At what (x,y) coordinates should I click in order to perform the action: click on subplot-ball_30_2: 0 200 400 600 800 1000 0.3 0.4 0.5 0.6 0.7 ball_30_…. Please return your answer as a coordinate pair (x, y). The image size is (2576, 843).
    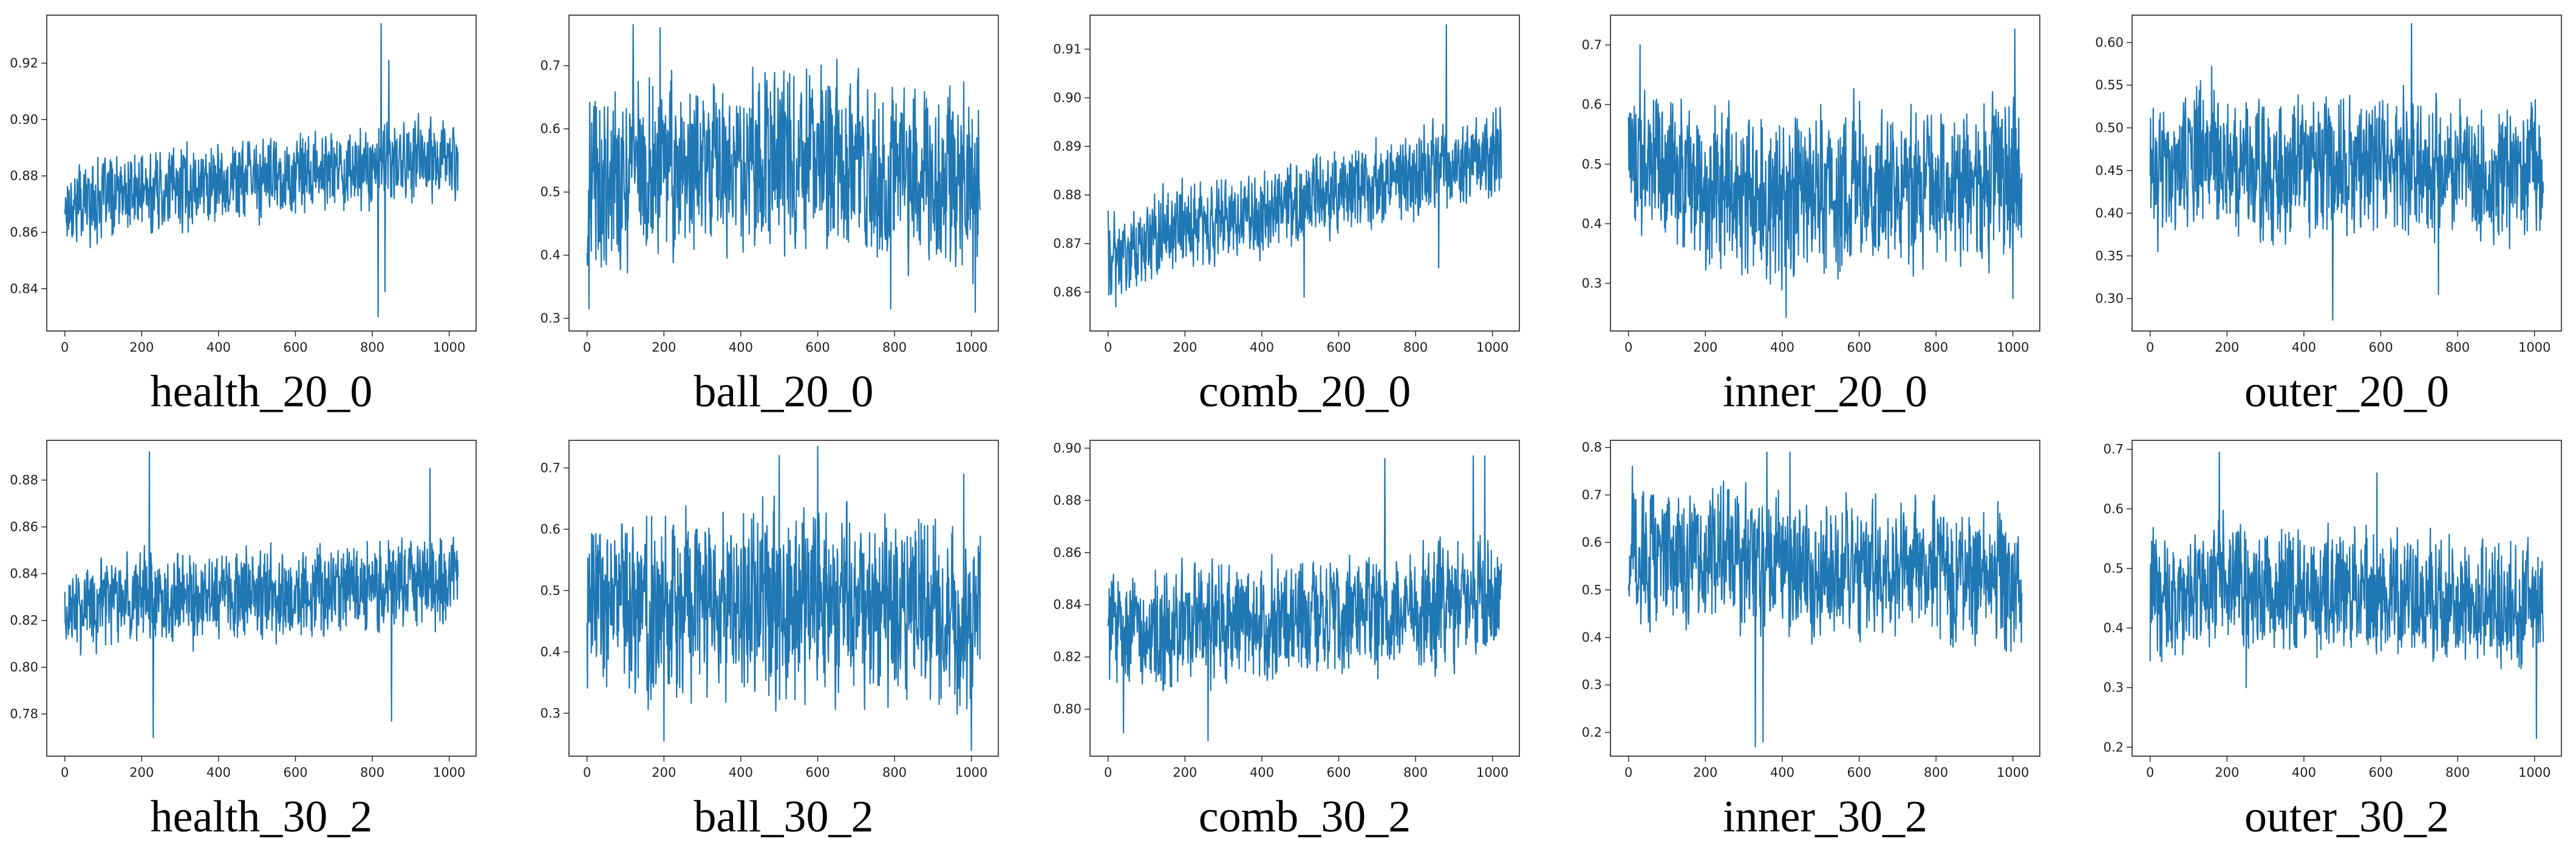
    Looking at the image, I should click on (769, 641).